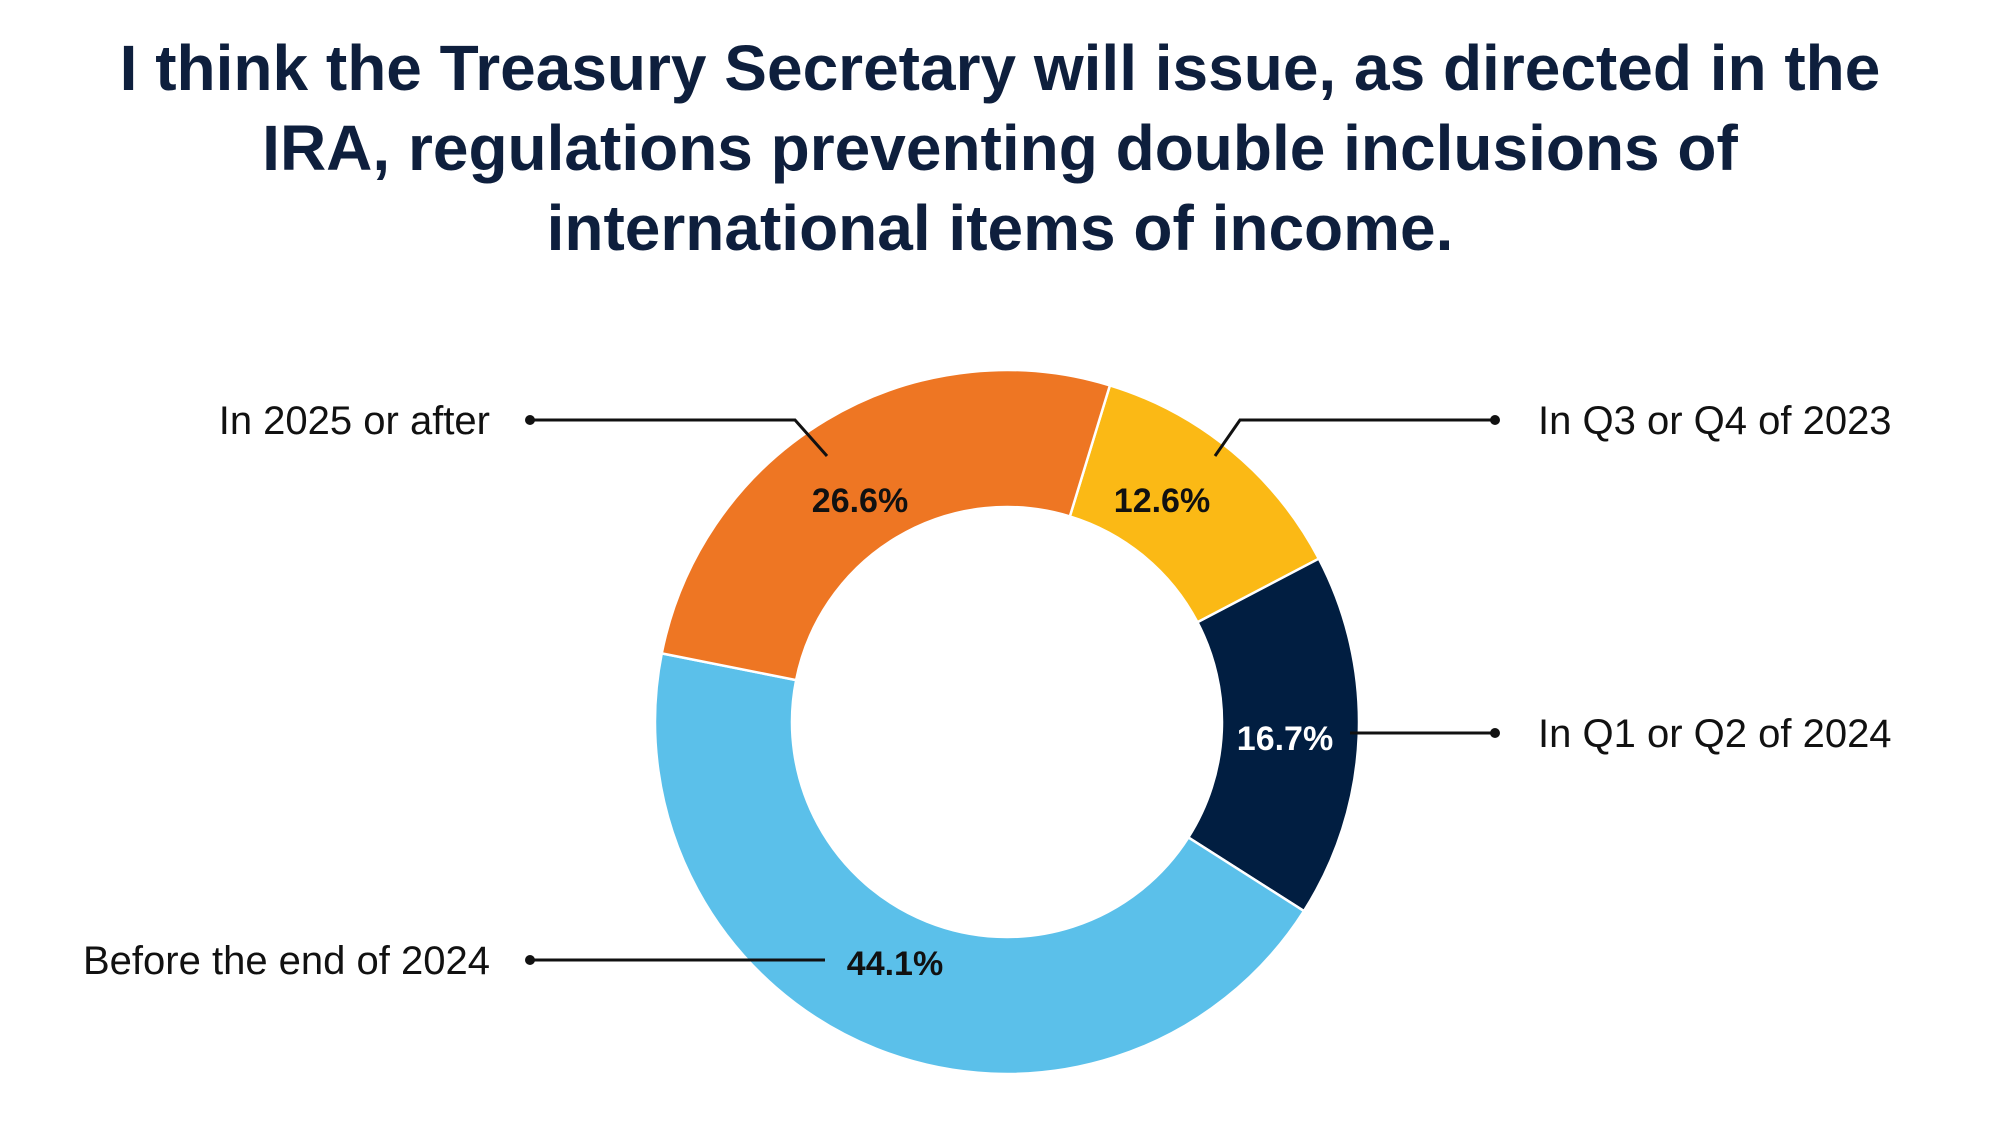  Describe the element at coordinates (530, 960) in the screenshot. I see `callout-dot-before-the-end-of-2024` at that location.